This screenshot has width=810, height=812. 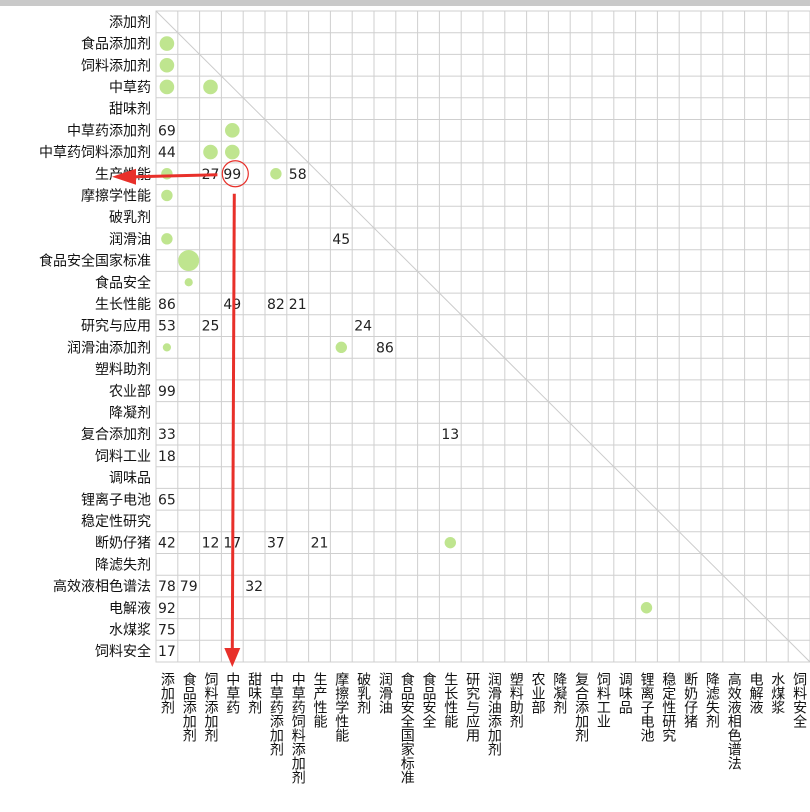 What do you see at coordinates (756, 693) in the screenshot?
I see `column-label: 电解液` at bounding box center [756, 693].